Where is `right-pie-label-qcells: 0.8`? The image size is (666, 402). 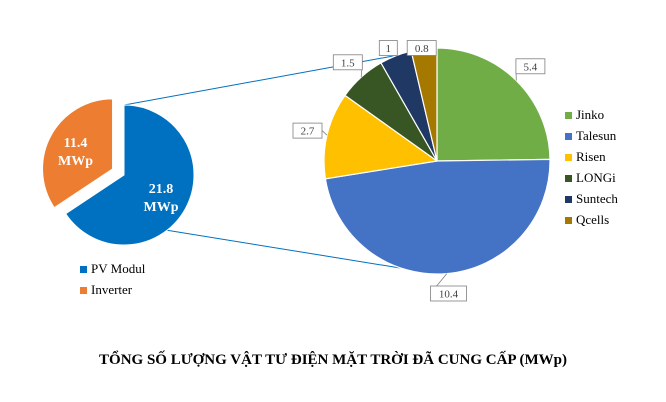
right-pie-label-qcells: 0.8 is located at coordinates (421, 48).